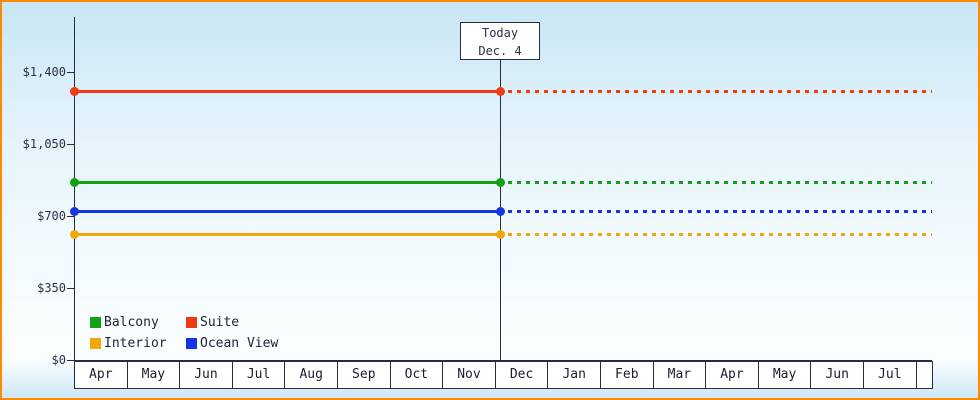 The height and width of the screenshot is (400, 980). I want to click on series-marker-start-balcony, so click(74, 182).